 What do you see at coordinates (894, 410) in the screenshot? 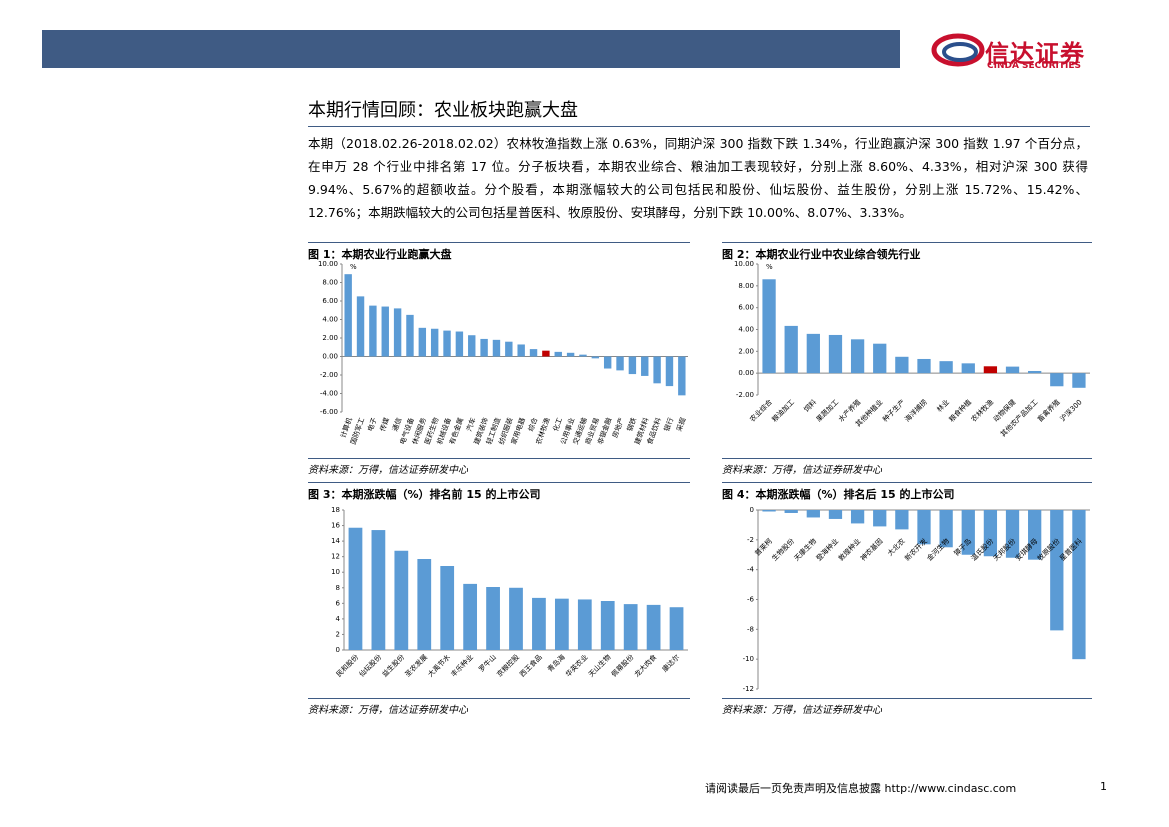
I see `x-tick-label: 种子生产` at bounding box center [894, 410].